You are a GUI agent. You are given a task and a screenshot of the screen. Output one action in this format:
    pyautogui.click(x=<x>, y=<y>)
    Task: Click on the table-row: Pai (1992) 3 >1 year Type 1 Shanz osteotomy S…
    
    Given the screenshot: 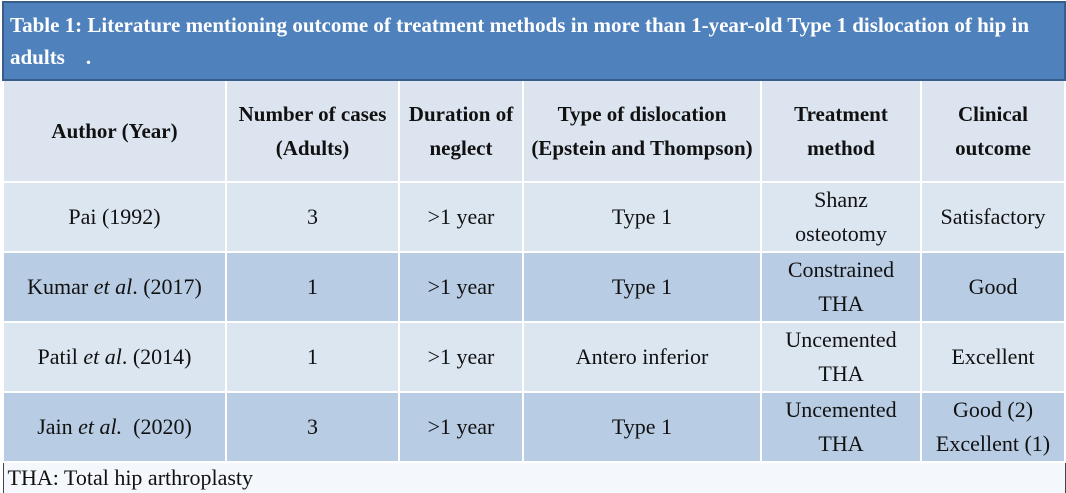 What is the action you would take?
    pyautogui.click(x=534, y=217)
    